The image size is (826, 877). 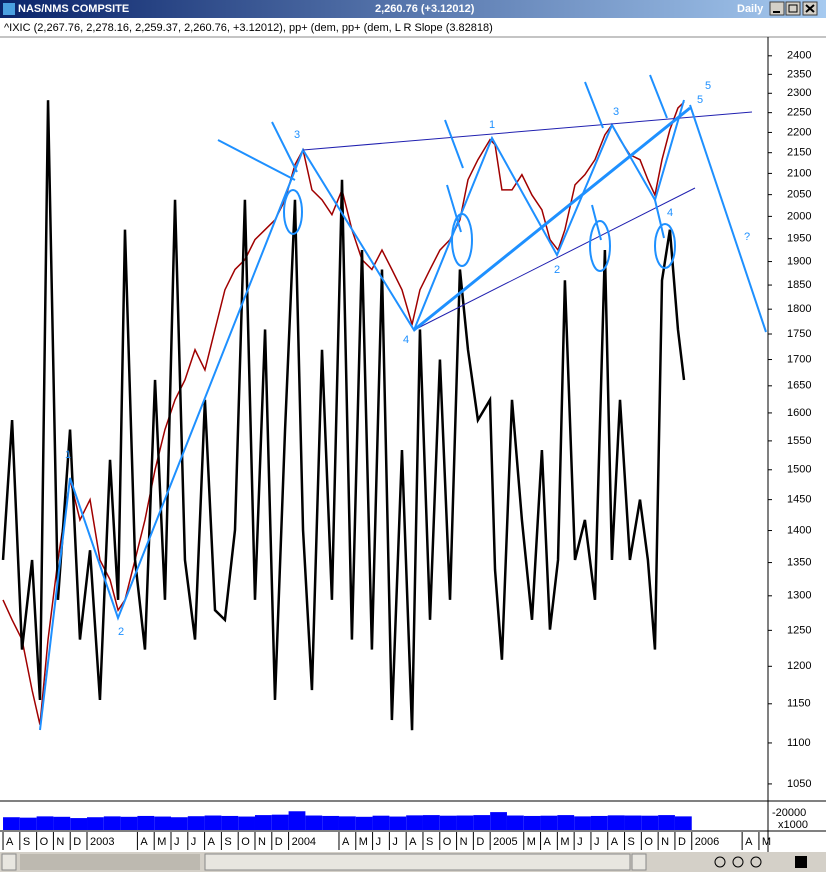 I want to click on y-tick-label: 1700, so click(x=799, y=359).